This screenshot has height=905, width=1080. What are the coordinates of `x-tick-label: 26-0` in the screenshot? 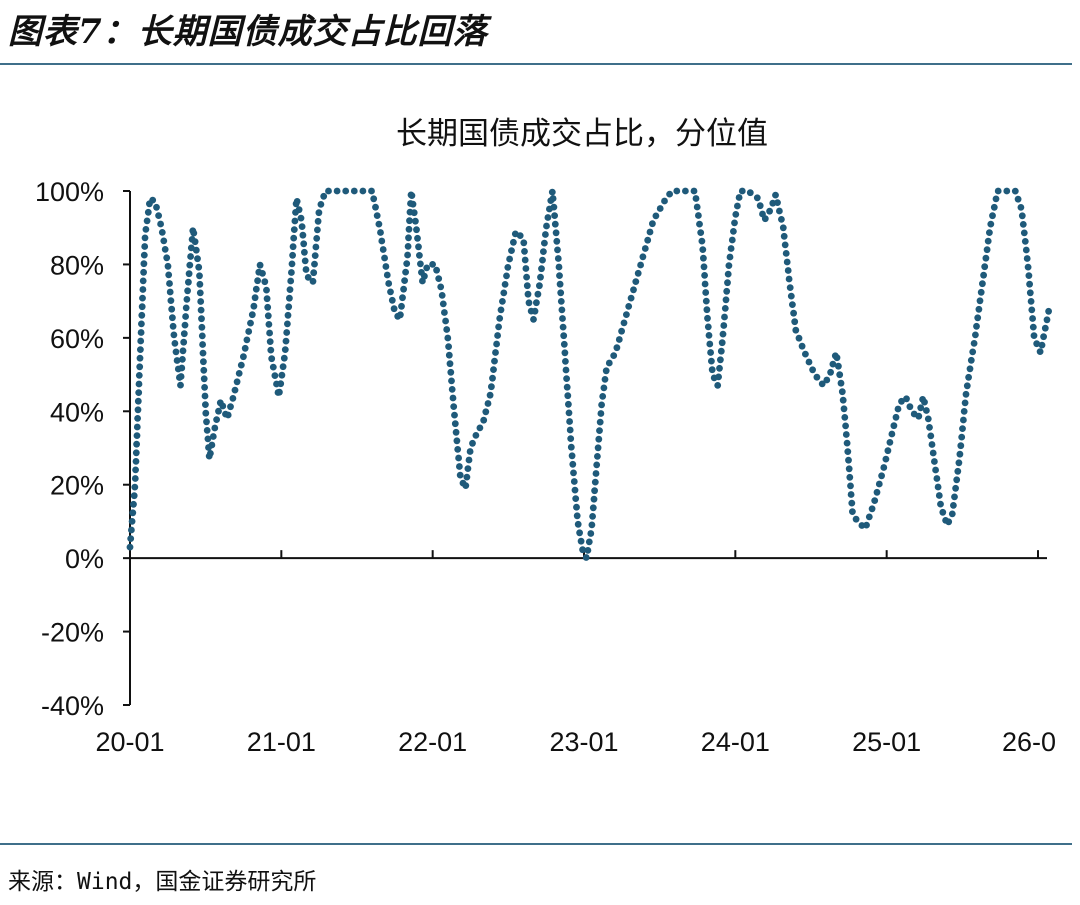 It's located at (1029, 742).